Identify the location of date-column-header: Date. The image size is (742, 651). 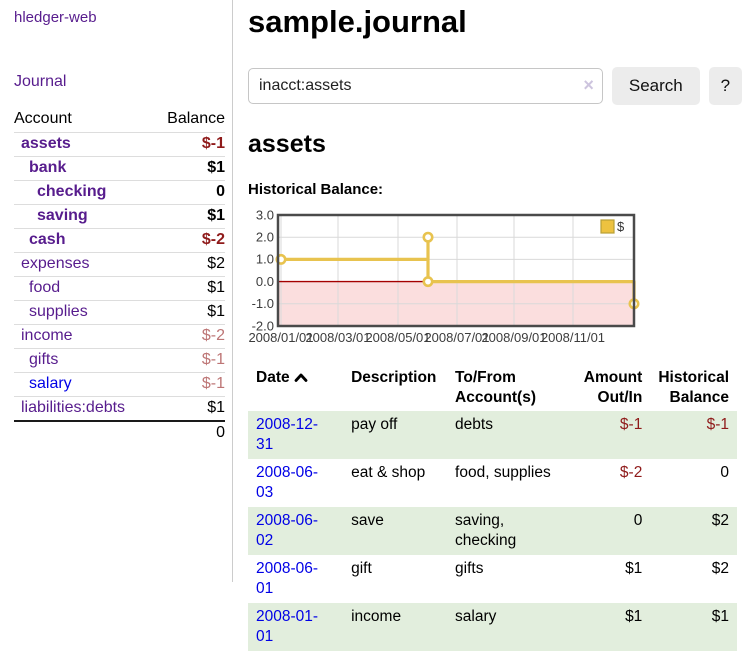
(295, 388).